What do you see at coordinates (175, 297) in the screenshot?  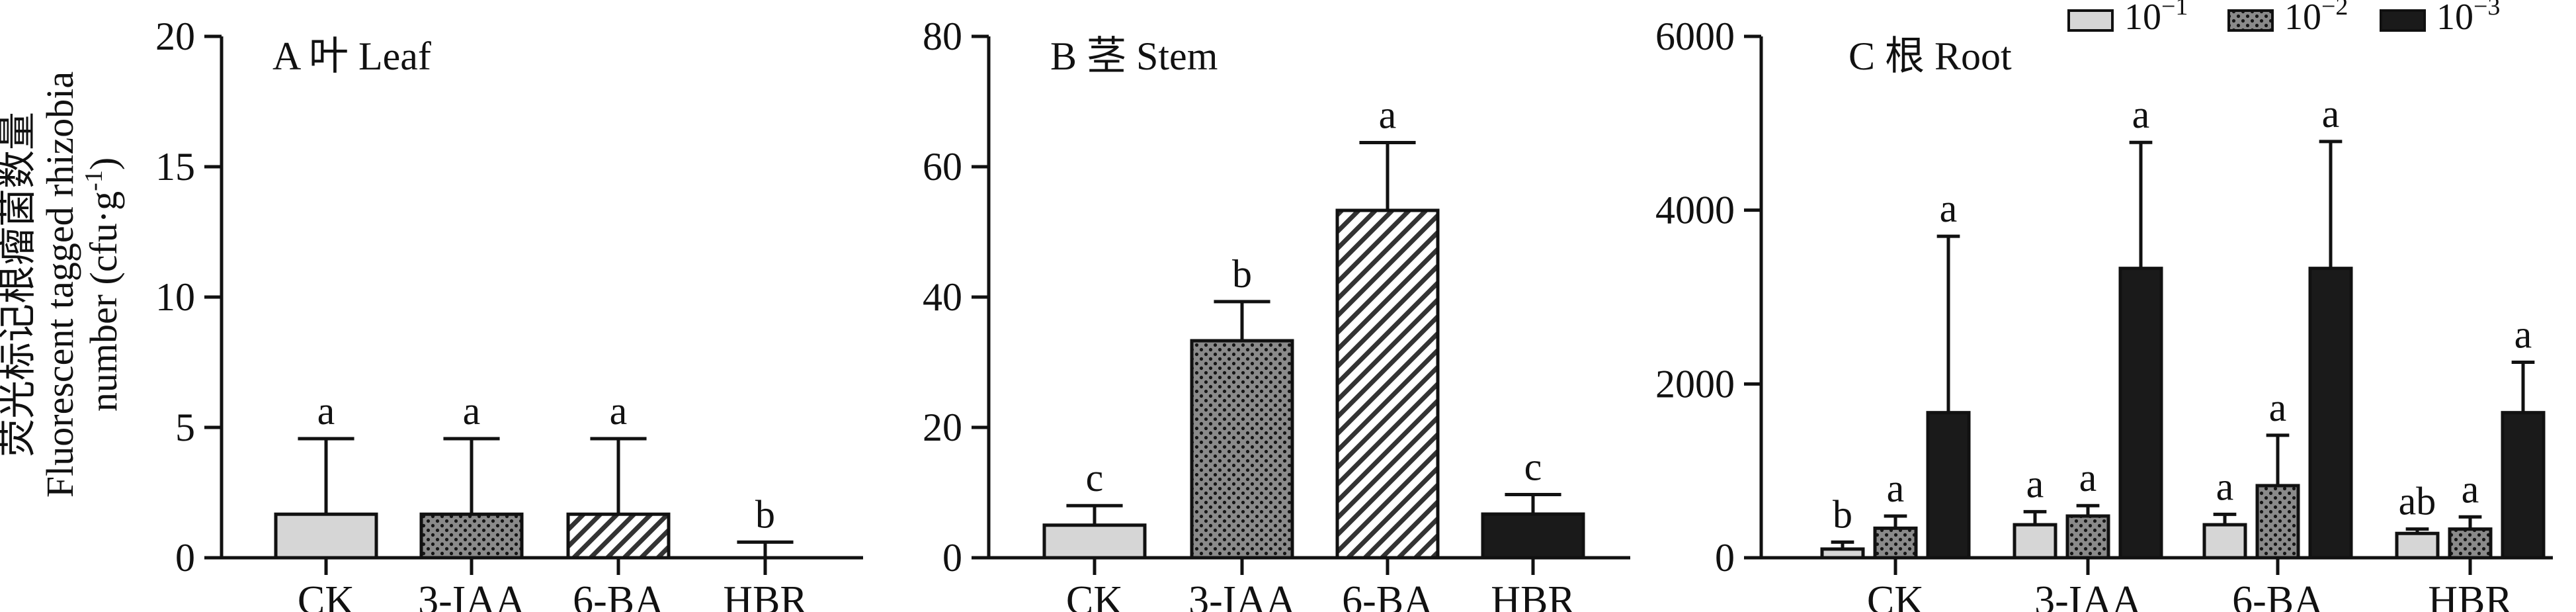 I see `y-tick-label: 10` at bounding box center [175, 297].